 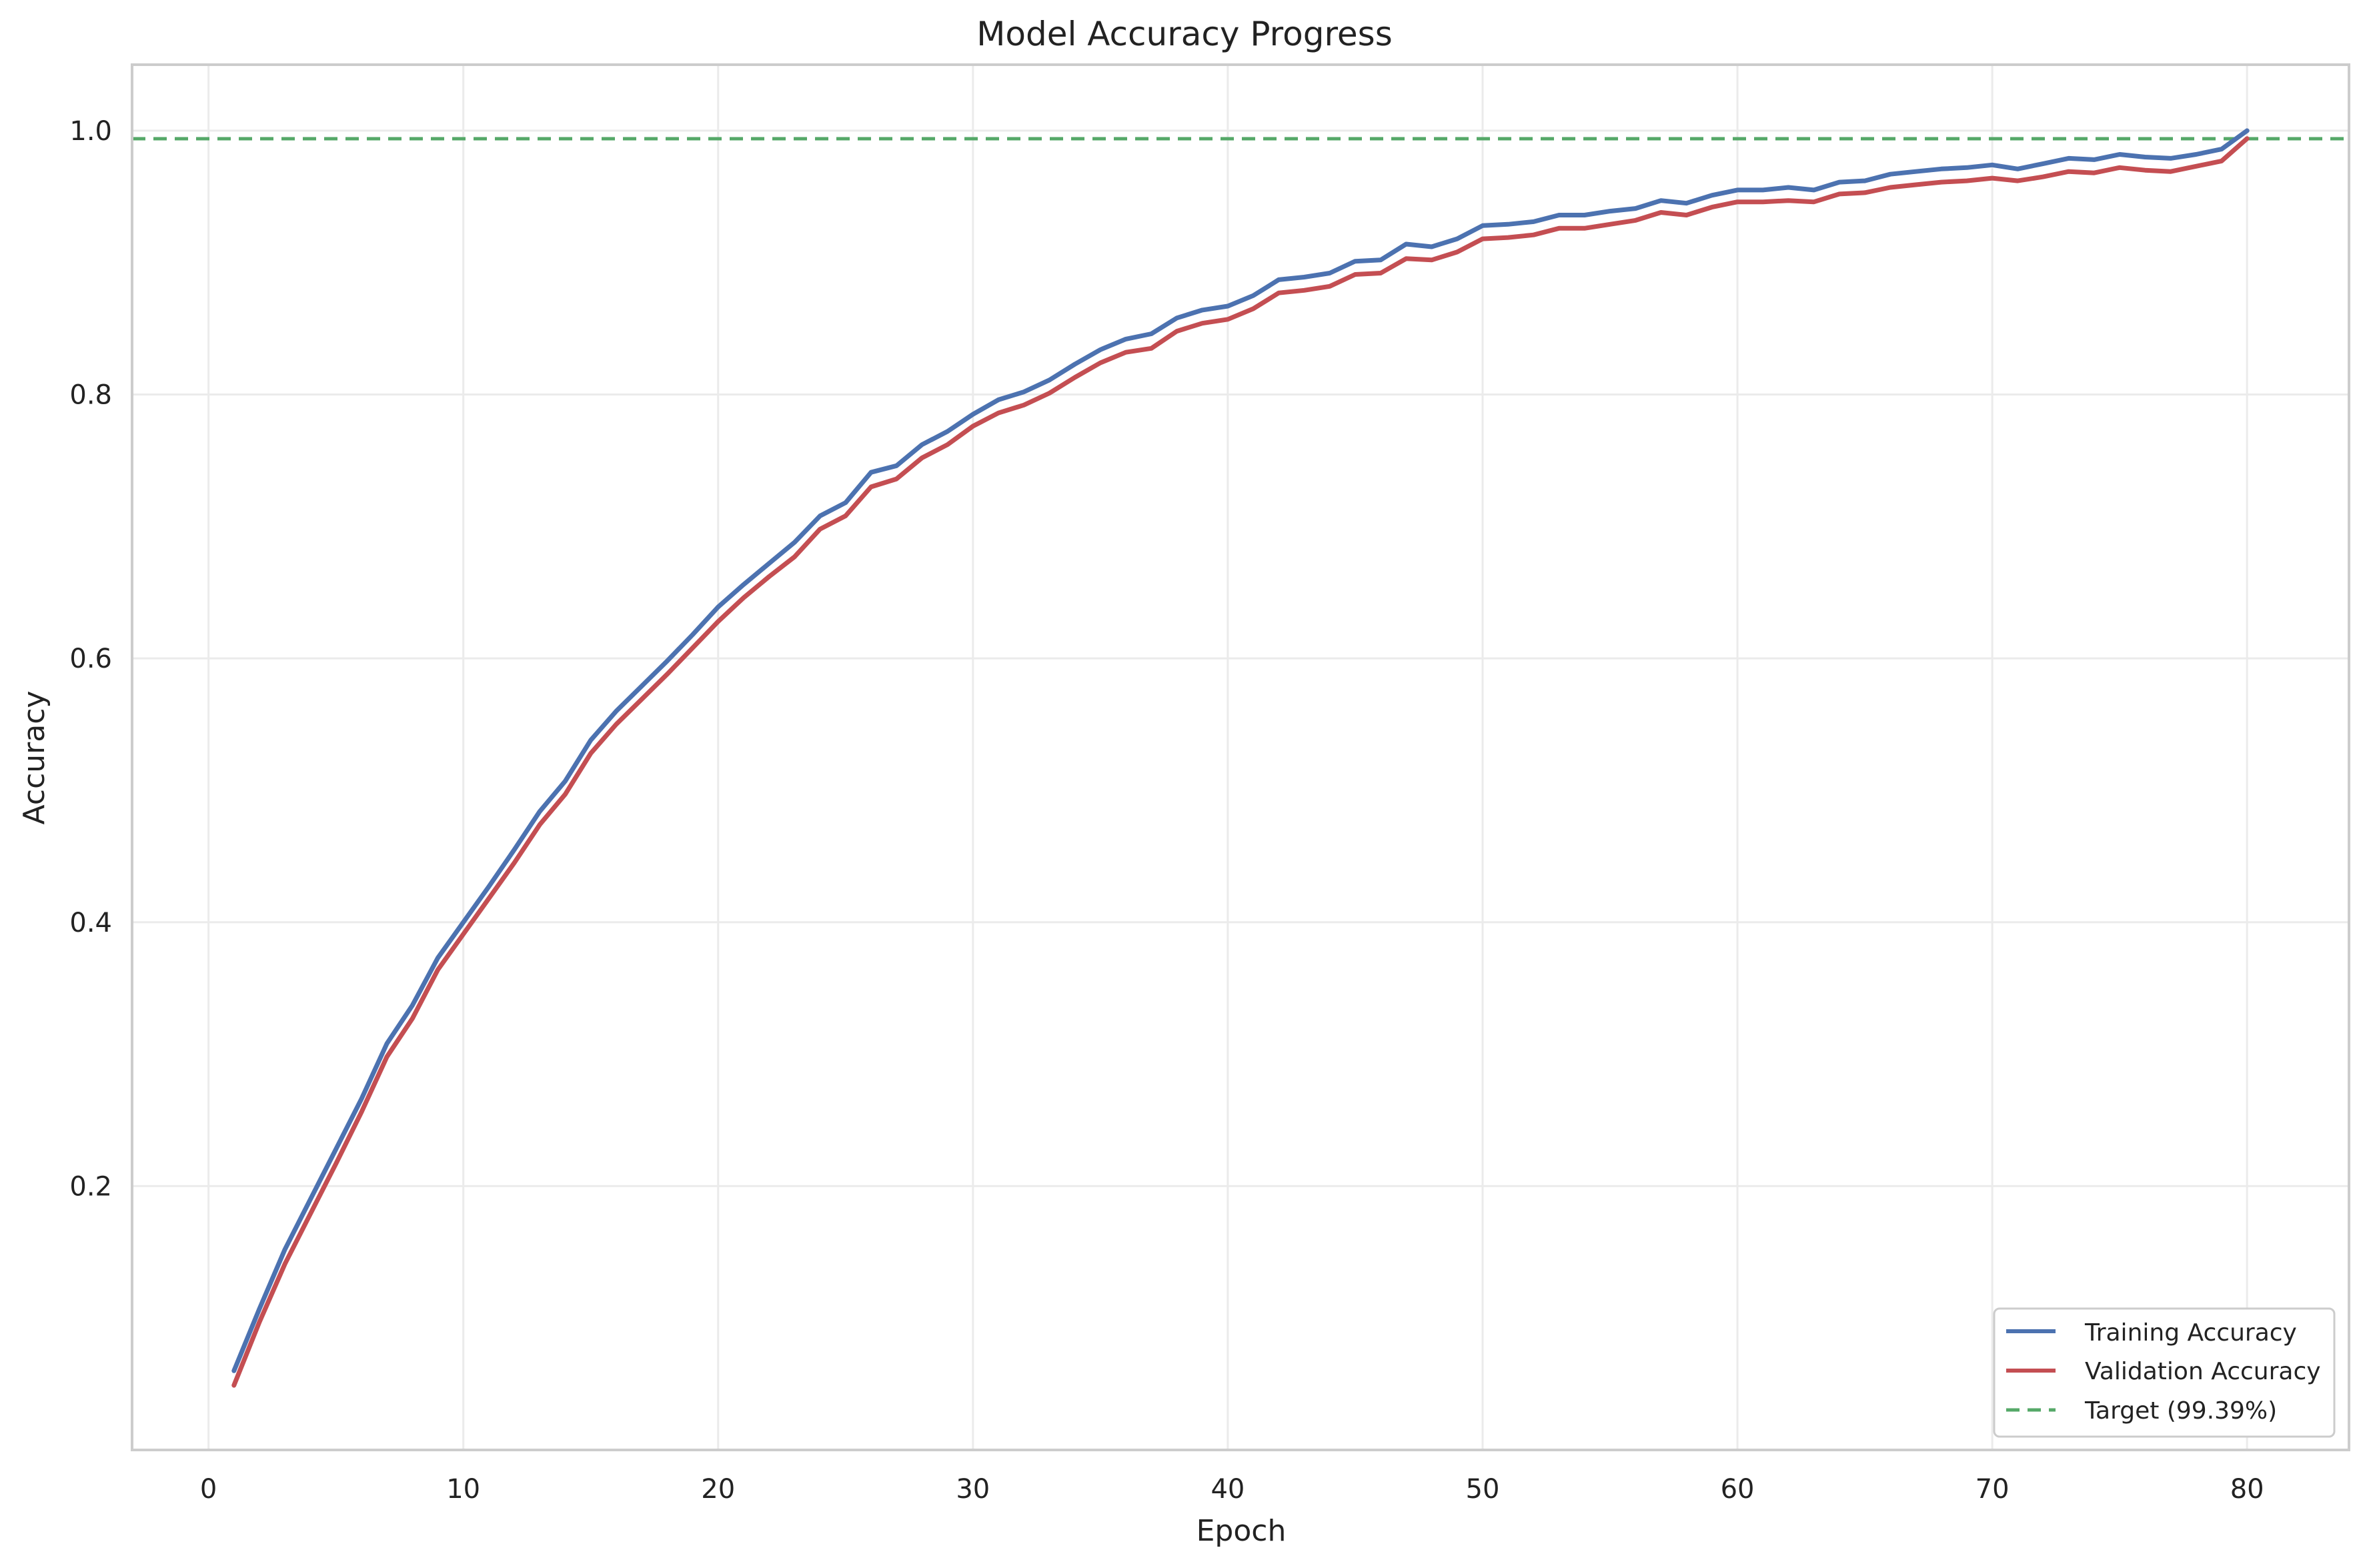 What do you see at coordinates (2247, 1489) in the screenshot?
I see `x-tick-label: 80` at bounding box center [2247, 1489].